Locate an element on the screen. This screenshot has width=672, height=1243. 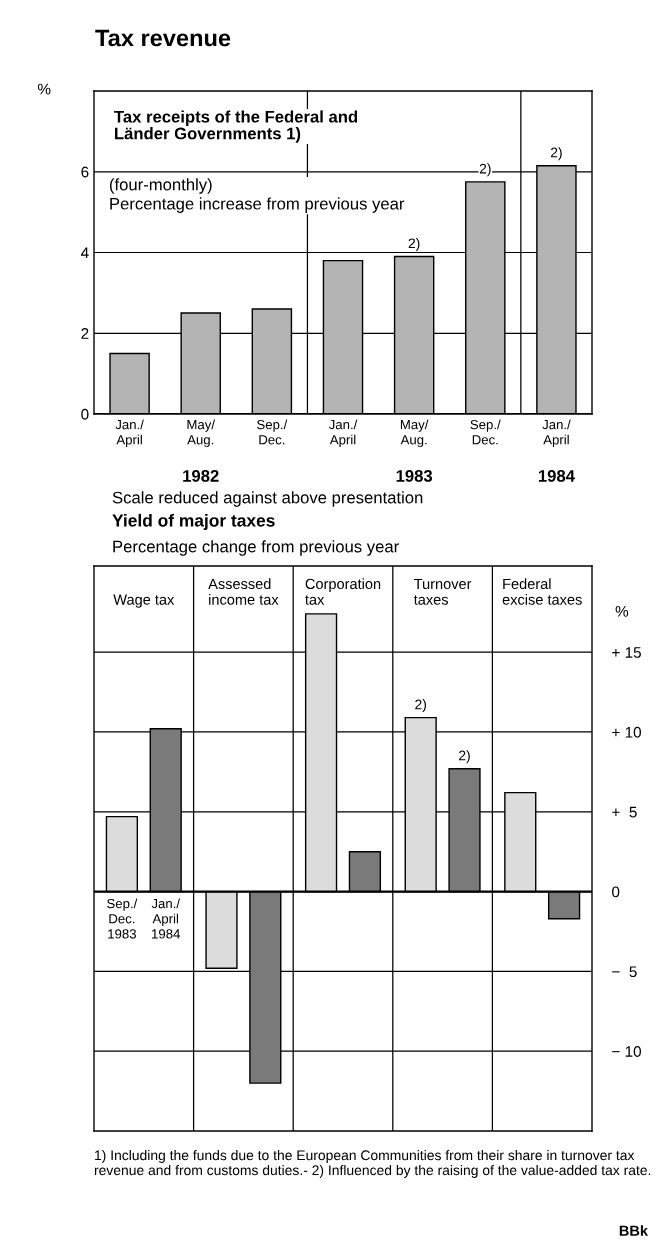
y-tick-label: 2 is located at coordinates (85, 333).